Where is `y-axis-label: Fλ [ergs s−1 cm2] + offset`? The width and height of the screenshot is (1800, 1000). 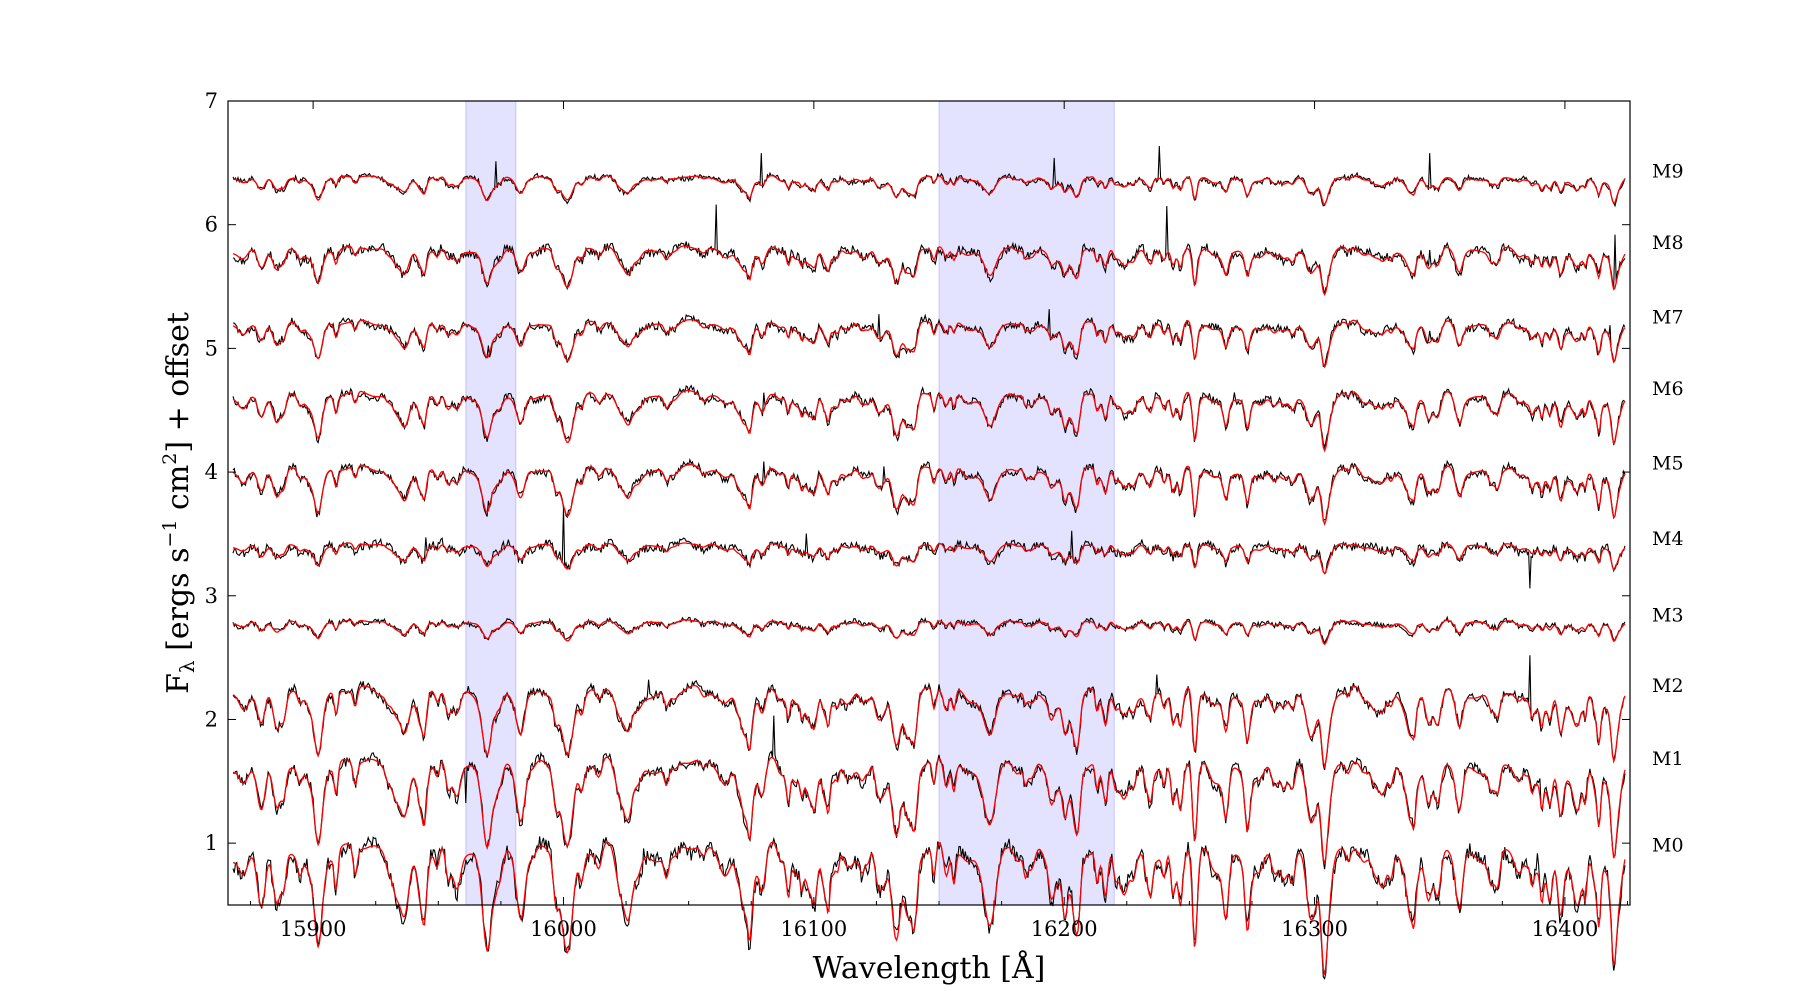
y-axis-label: Fλ [ergs s−1 cm2] + offset is located at coordinates (179, 503).